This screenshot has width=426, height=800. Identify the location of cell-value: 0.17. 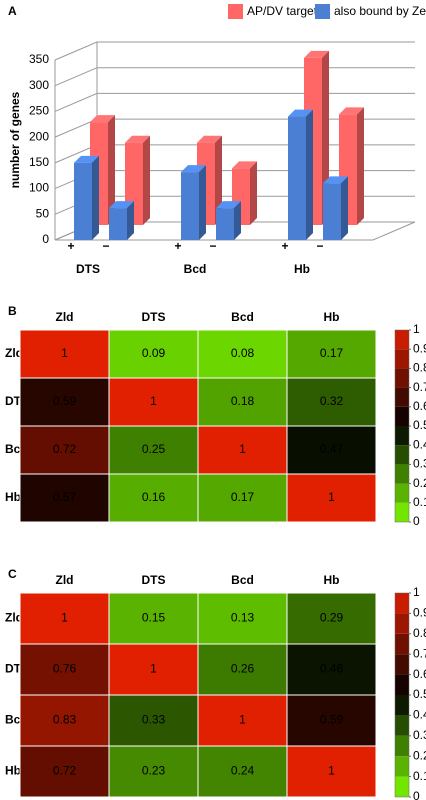
(243, 497).